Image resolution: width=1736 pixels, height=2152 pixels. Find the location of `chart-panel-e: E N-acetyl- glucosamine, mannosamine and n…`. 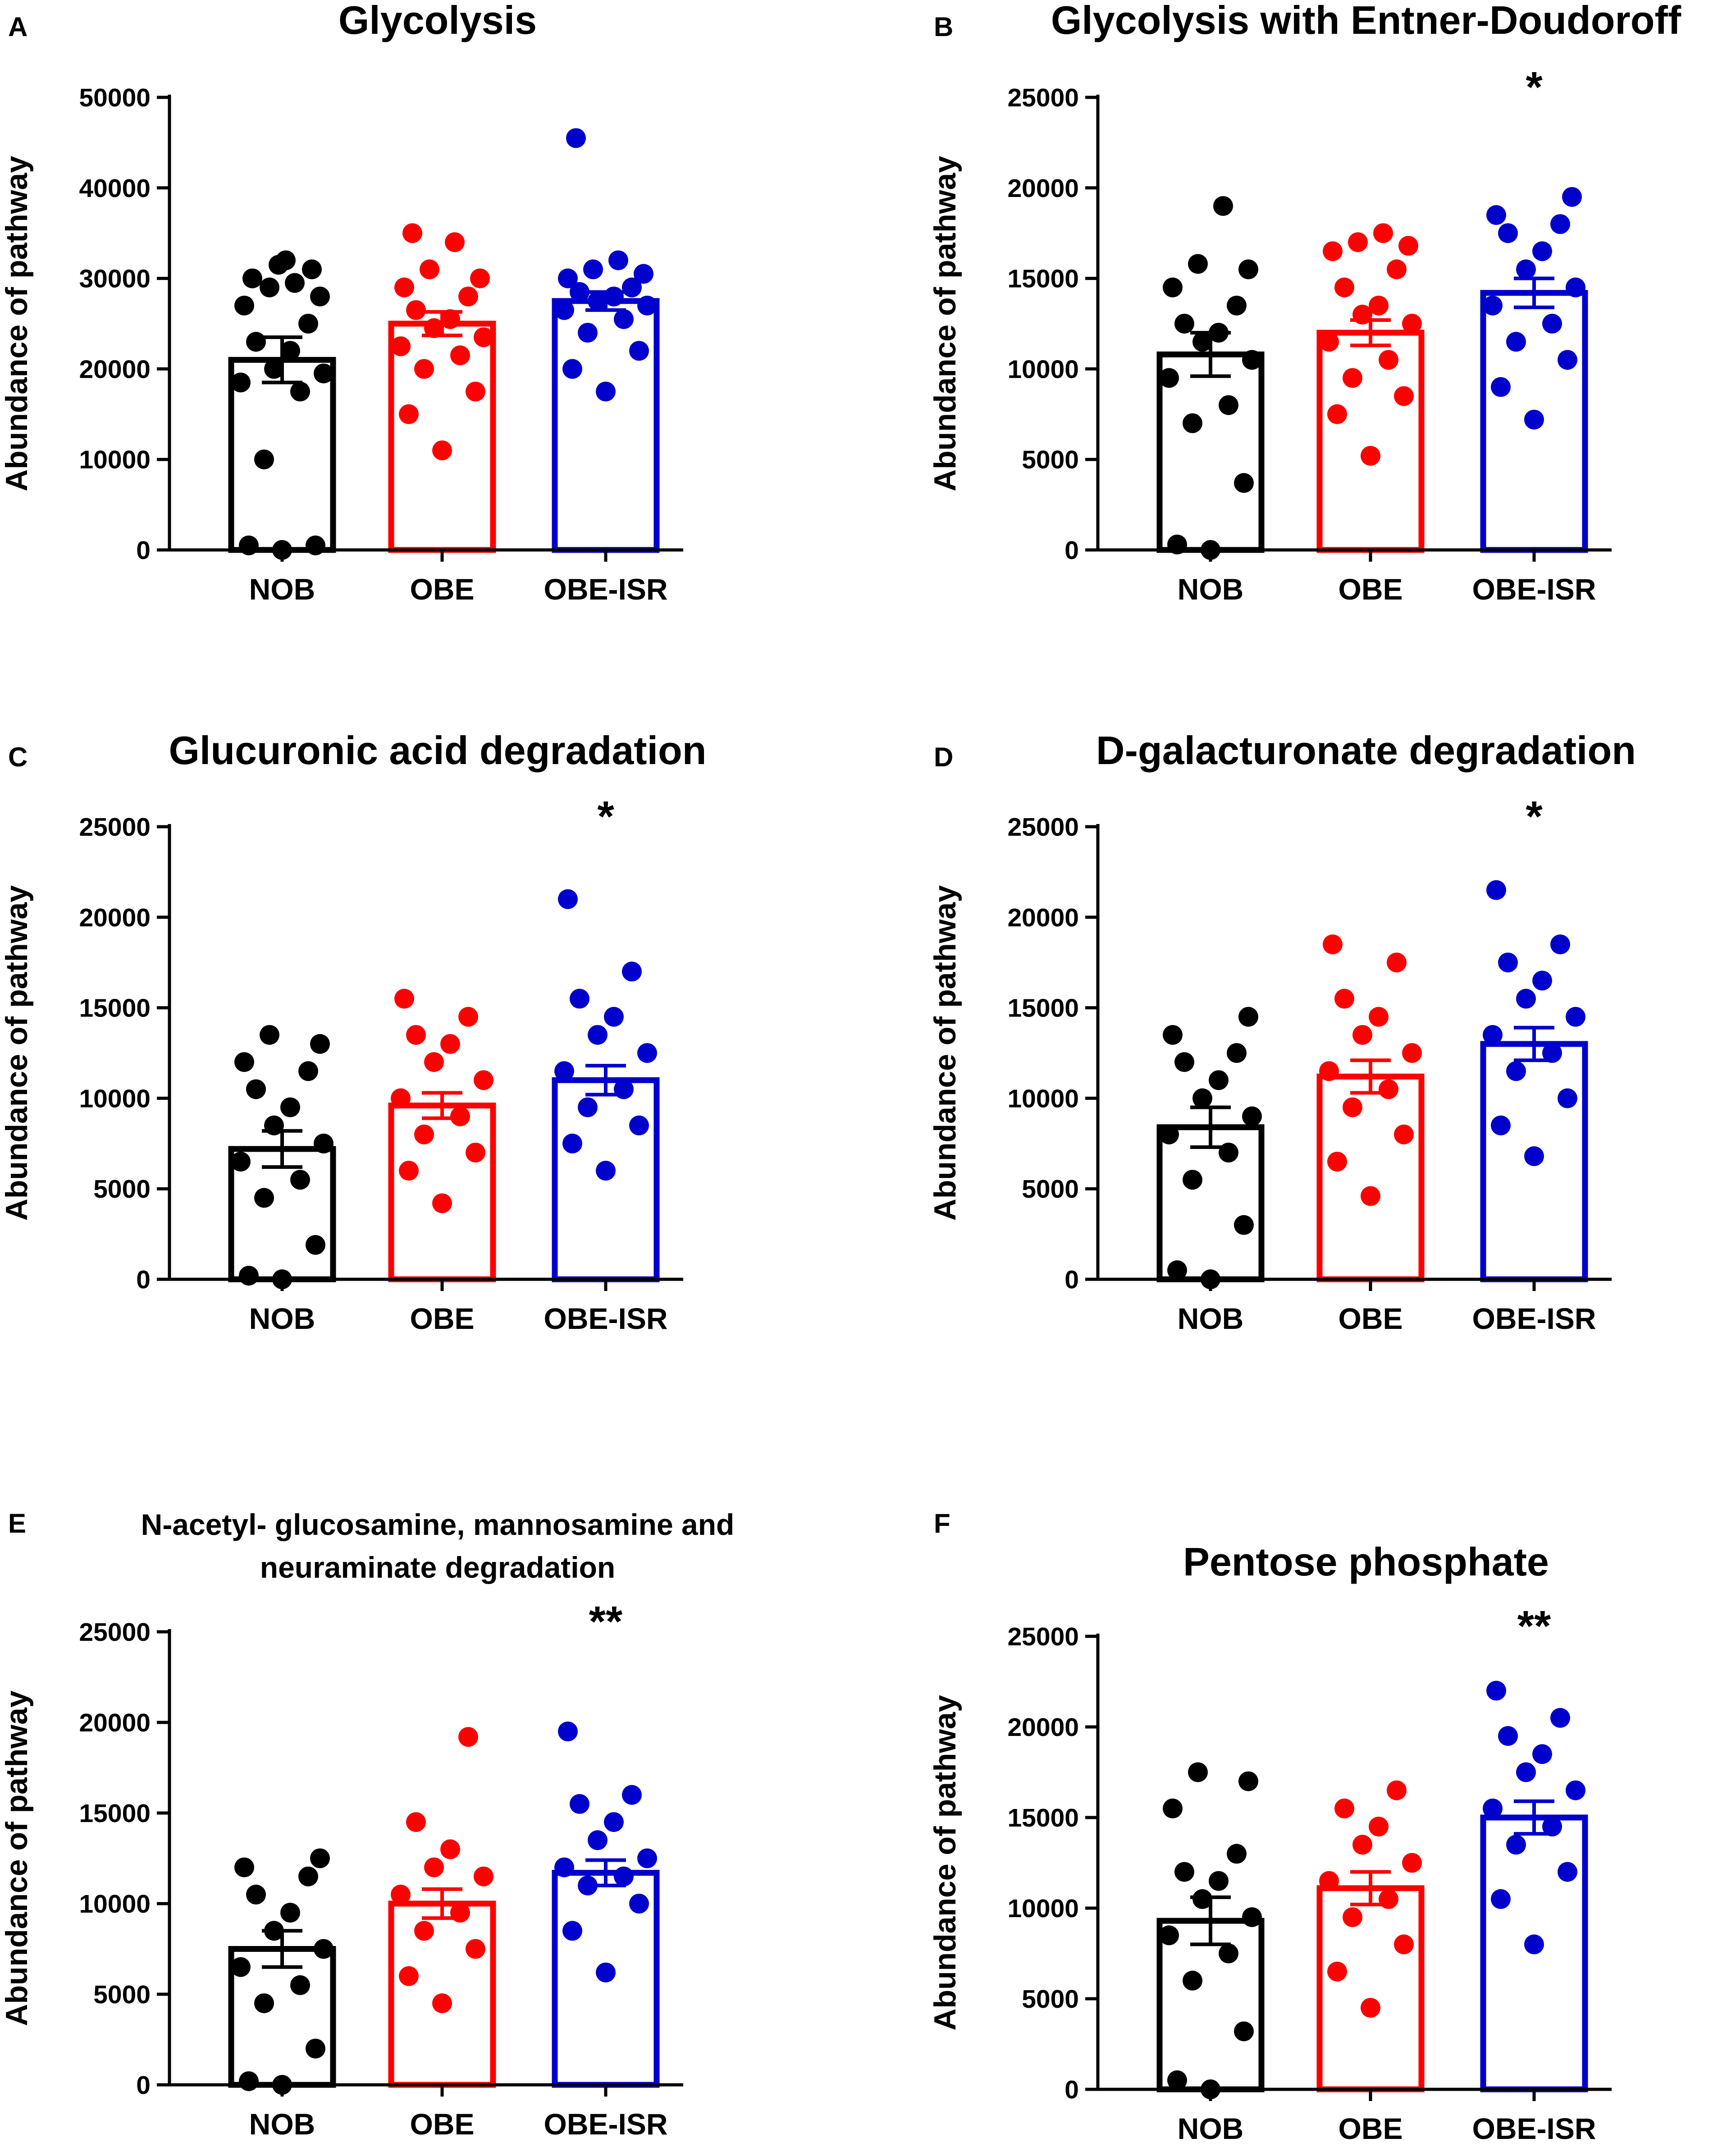

chart-panel-e: E N-acetyl- glucosamine, mannosamine and n… is located at coordinates (367, 1824).